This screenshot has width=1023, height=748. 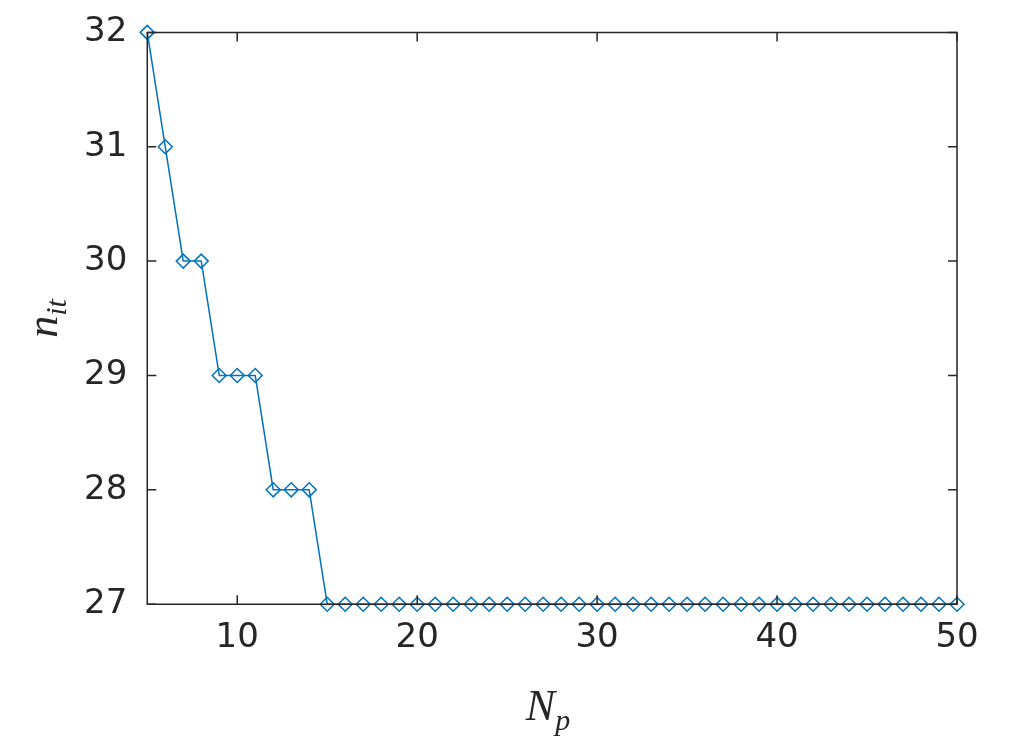 What do you see at coordinates (106, 257) in the screenshot?
I see `y-tick-label: 30` at bounding box center [106, 257].